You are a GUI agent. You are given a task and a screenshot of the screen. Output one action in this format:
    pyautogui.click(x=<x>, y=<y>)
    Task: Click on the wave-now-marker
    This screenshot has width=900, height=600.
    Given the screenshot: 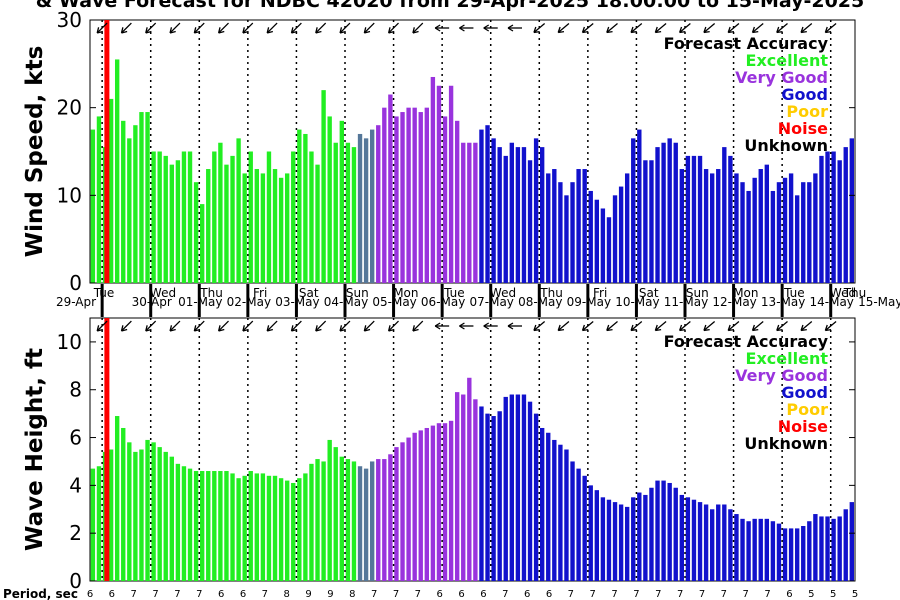 What is the action you would take?
    pyautogui.click(x=107, y=449)
    